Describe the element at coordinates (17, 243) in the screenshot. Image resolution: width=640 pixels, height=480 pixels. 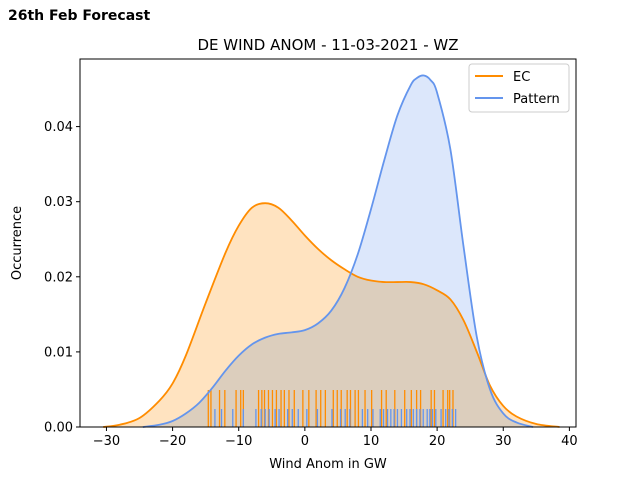
I see `y-axis-label: Occurrence` at that location.